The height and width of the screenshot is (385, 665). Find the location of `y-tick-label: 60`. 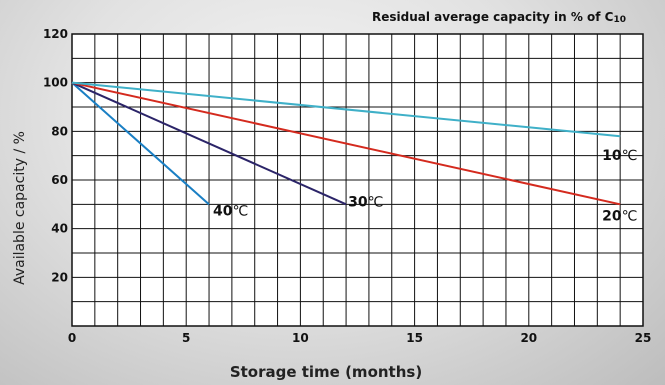

y-tick-label: 60 is located at coordinates (59, 180).